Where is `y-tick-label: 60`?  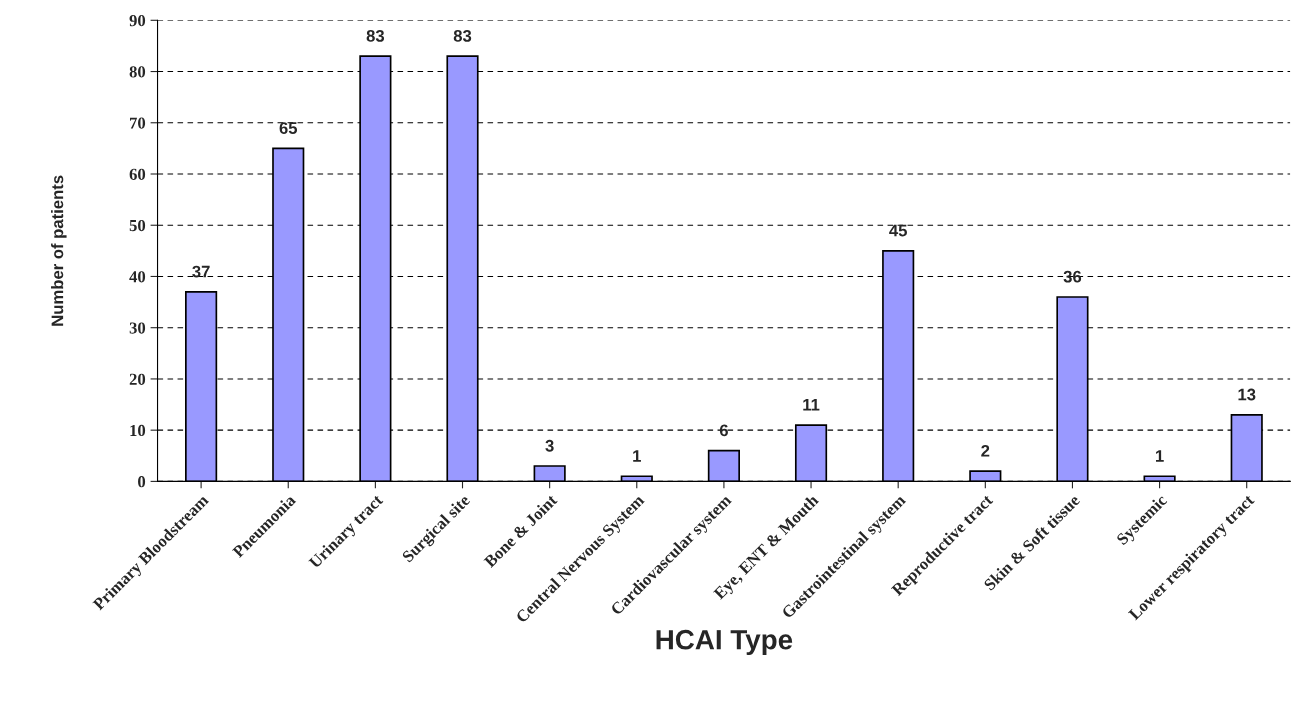
y-tick-label: 60 is located at coordinates (137, 174).